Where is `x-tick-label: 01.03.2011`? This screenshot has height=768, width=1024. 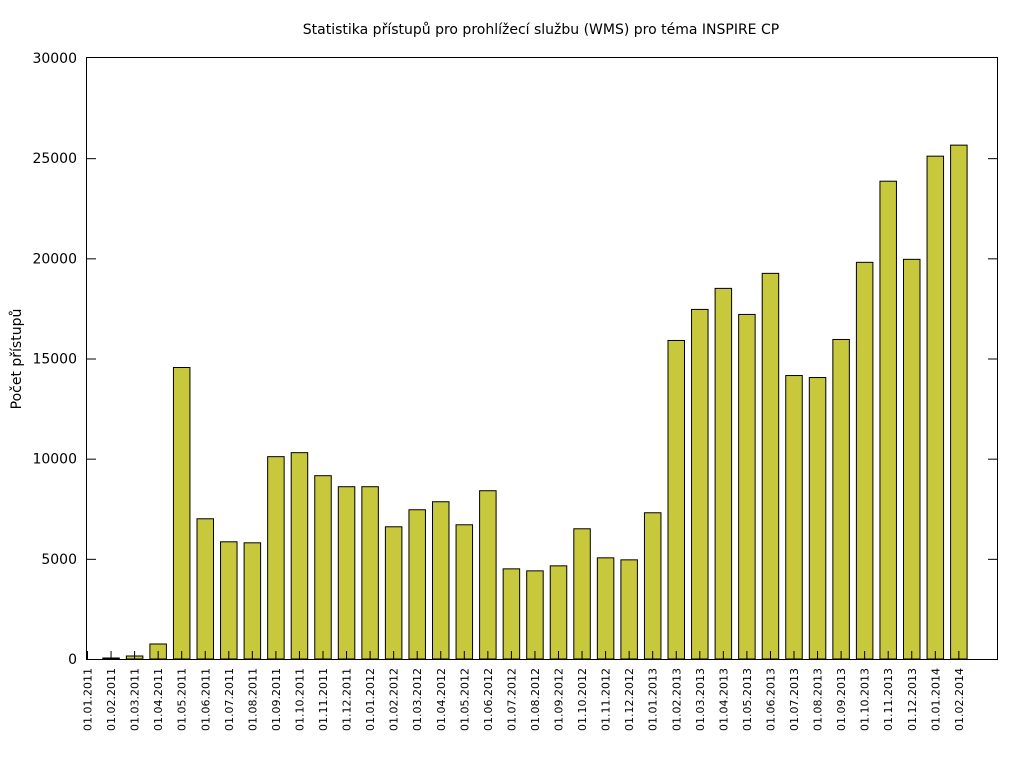
x-tick-label: 01.03.2011 is located at coordinates (135, 699).